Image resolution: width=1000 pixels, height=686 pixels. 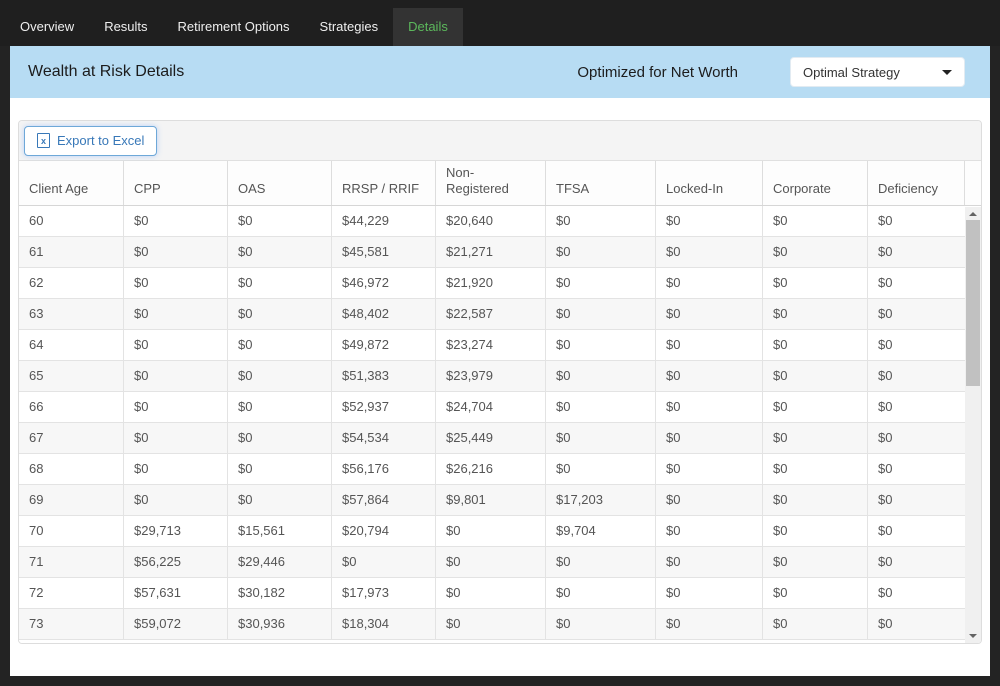 What do you see at coordinates (708, 183) in the screenshot?
I see `column-header-locked-in: Locked-In` at bounding box center [708, 183].